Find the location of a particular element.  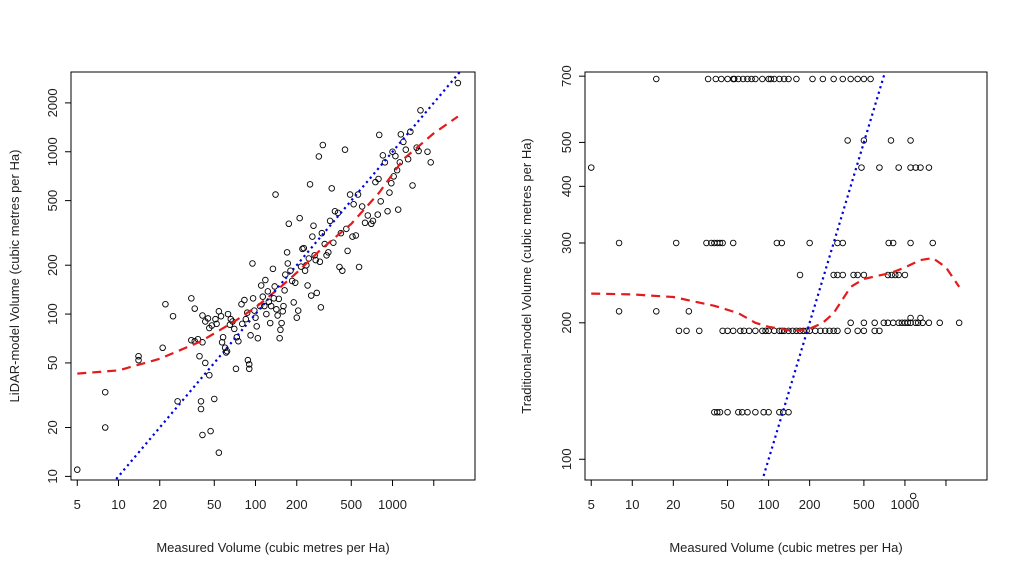

y-tick-label: 10 is located at coordinates (52, 476).